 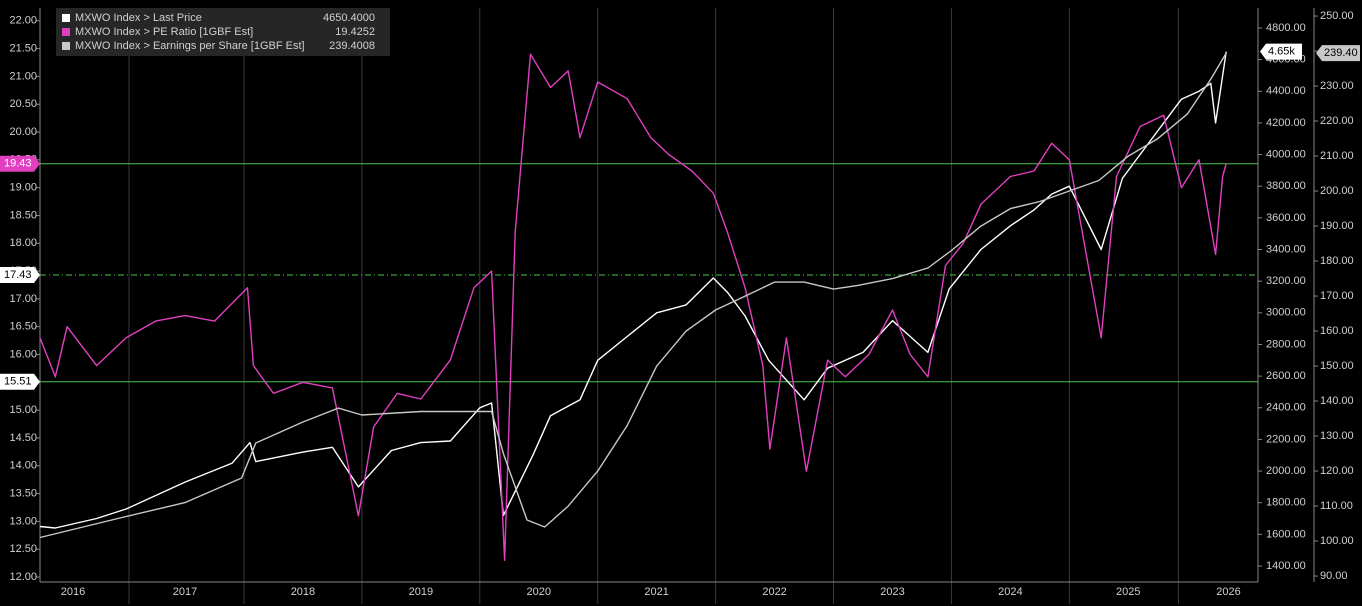 I want to click on x-tick-label: 2022, so click(x=774, y=592).